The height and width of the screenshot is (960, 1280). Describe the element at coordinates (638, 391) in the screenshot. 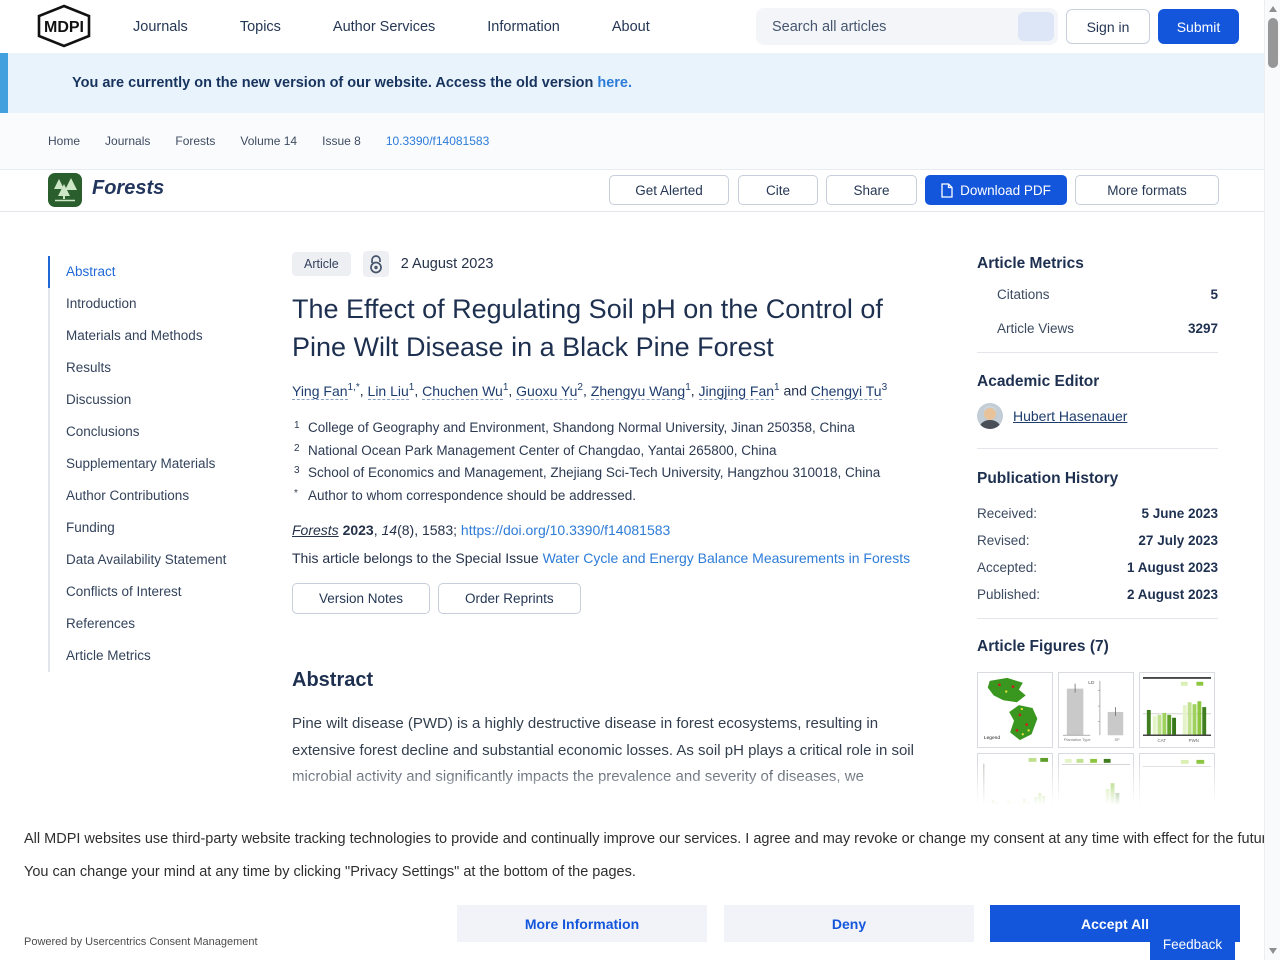

I see `author-link: Zhengyu Wang` at that location.